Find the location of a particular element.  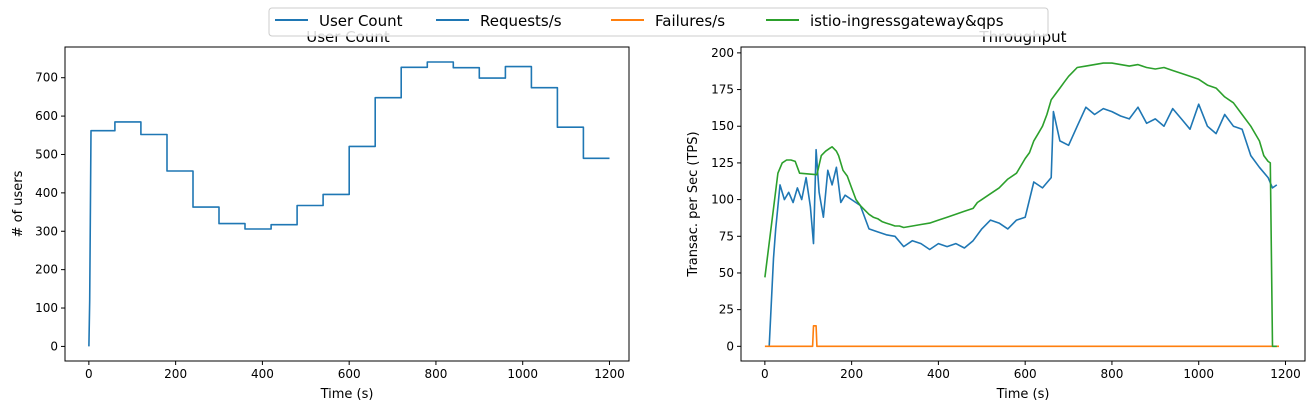

y-tick-label: 125 is located at coordinates (722, 163).